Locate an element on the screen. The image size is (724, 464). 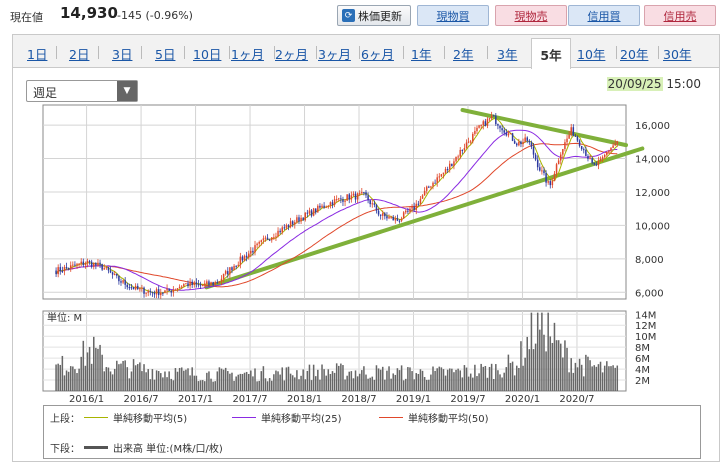
tab-5d: 5日 is located at coordinates (165, 54).